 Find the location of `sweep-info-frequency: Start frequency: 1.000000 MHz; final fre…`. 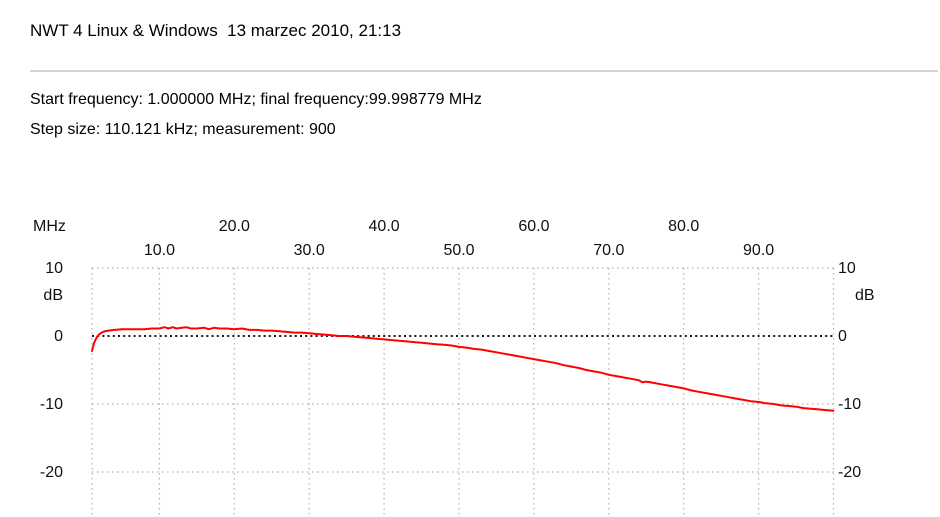

sweep-info-frequency: Start frequency: 1.000000 MHz; final fre… is located at coordinates (256, 99).